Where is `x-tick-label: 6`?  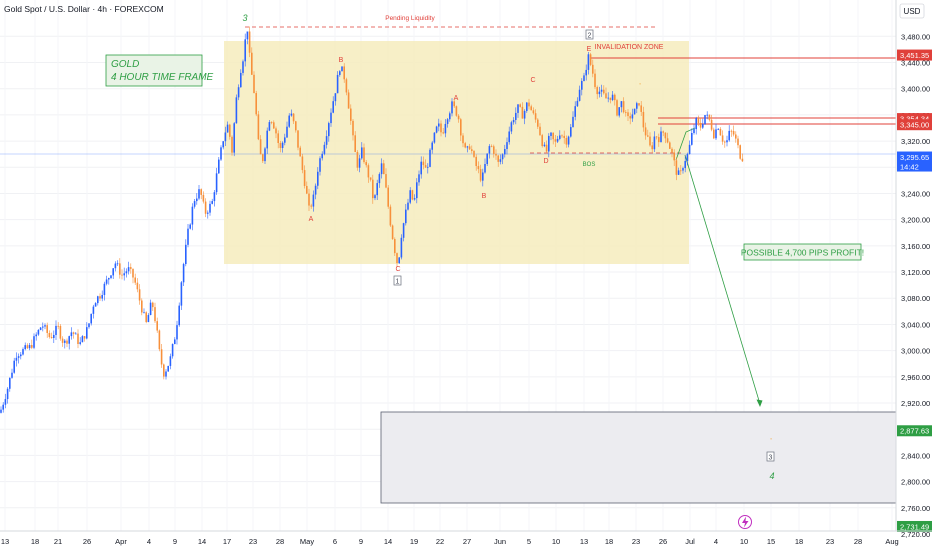
x-tick-label: 6 is located at coordinates (335, 541).